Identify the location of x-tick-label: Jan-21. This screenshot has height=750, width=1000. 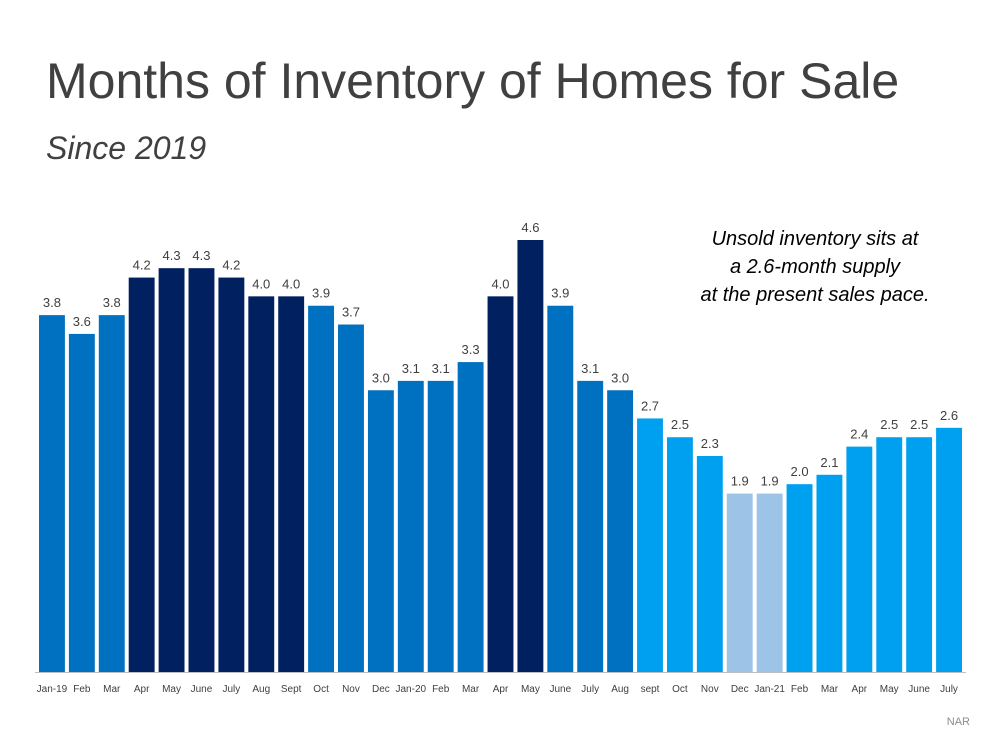
(769, 689).